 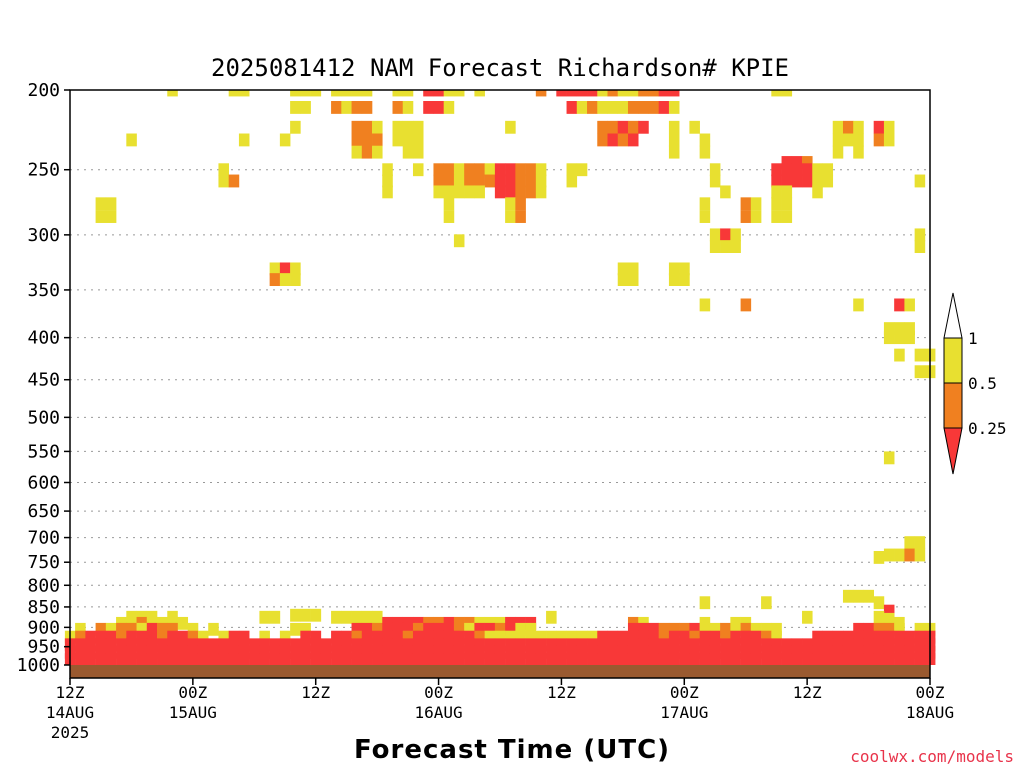 I want to click on y-tick-label: 750, so click(x=43, y=562).